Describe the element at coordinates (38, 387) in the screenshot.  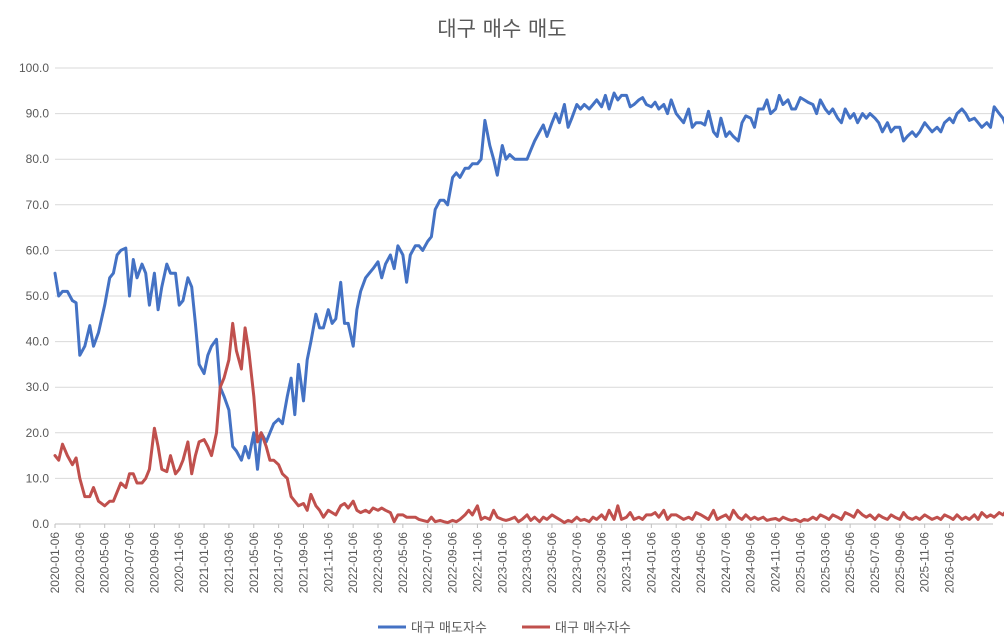
I see `y-tick-label: 30.0` at that location.